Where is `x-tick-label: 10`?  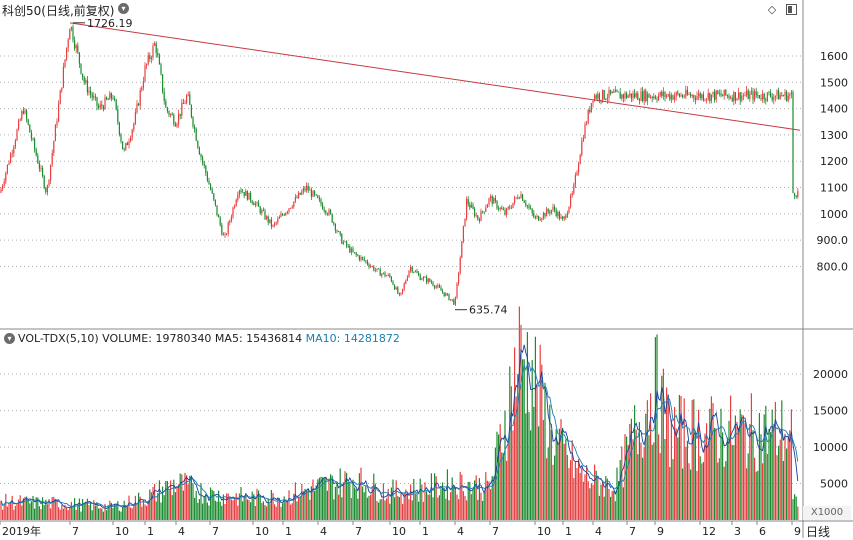
x-tick-label: 10 is located at coordinates (399, 531).